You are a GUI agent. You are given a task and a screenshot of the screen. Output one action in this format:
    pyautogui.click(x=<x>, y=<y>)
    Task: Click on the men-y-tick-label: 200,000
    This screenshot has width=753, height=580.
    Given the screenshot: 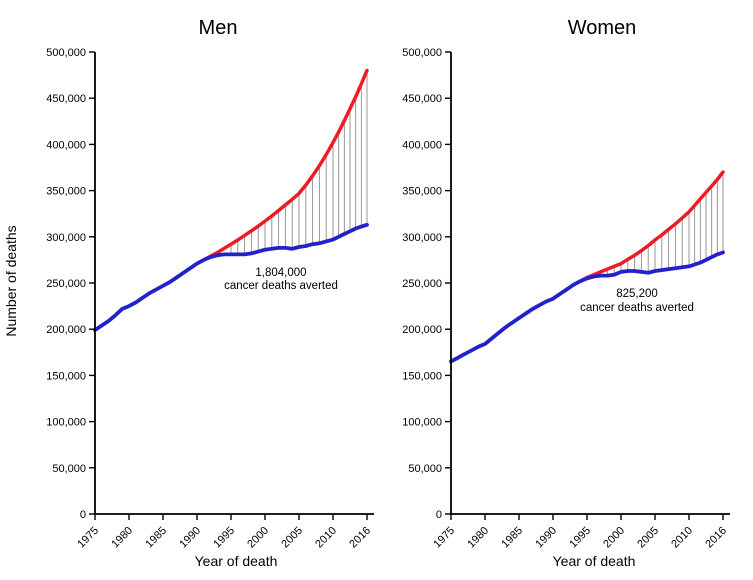 What is the action you would take?
    pyautogui.click(x=66, y=330)
    